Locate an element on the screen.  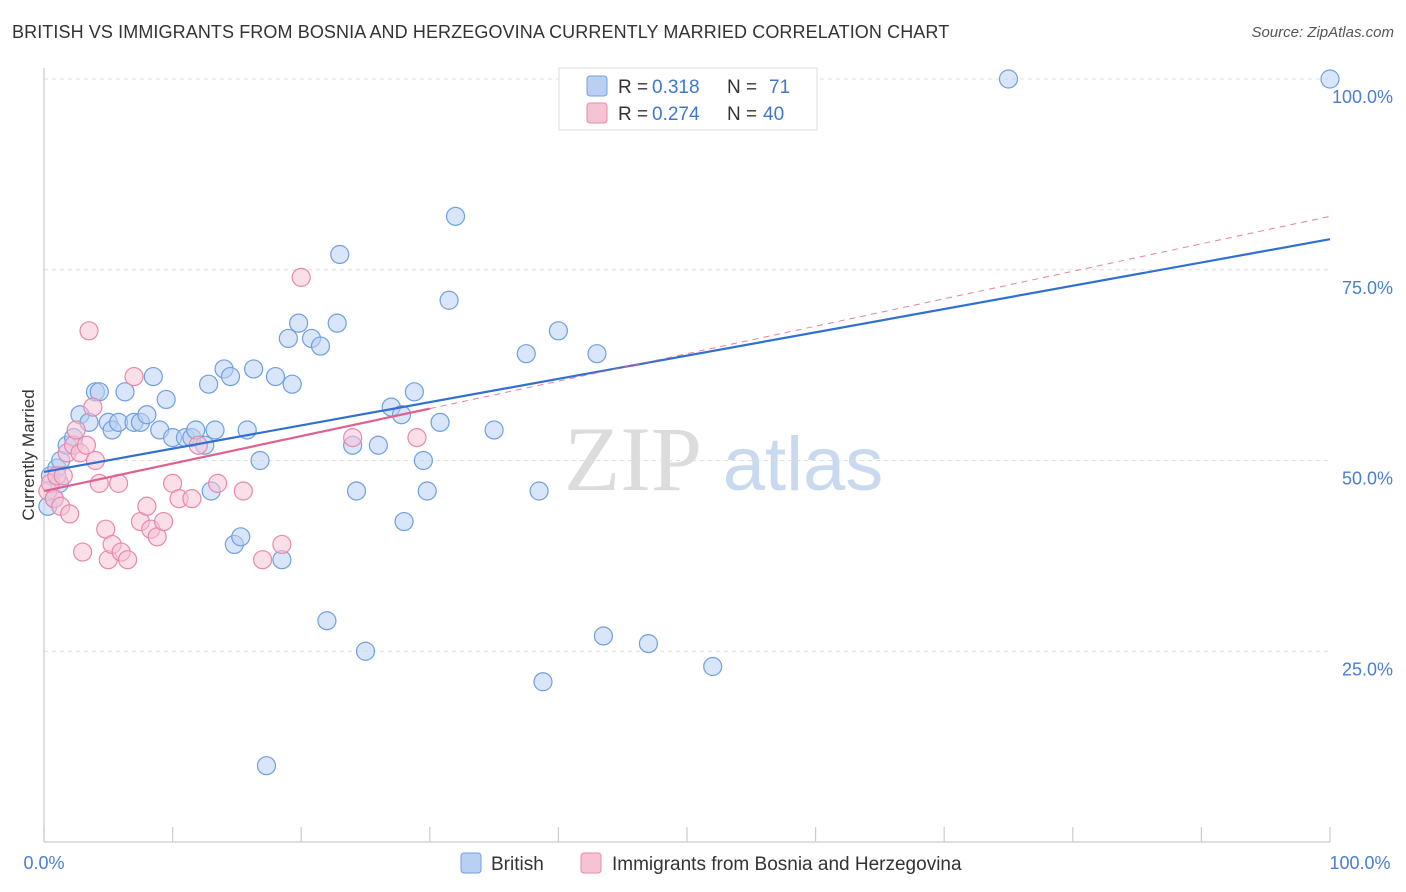
stats-legend: R = 0.318 N = 71 R = 0.274 N = 40 is located at coordinates (688, 99).